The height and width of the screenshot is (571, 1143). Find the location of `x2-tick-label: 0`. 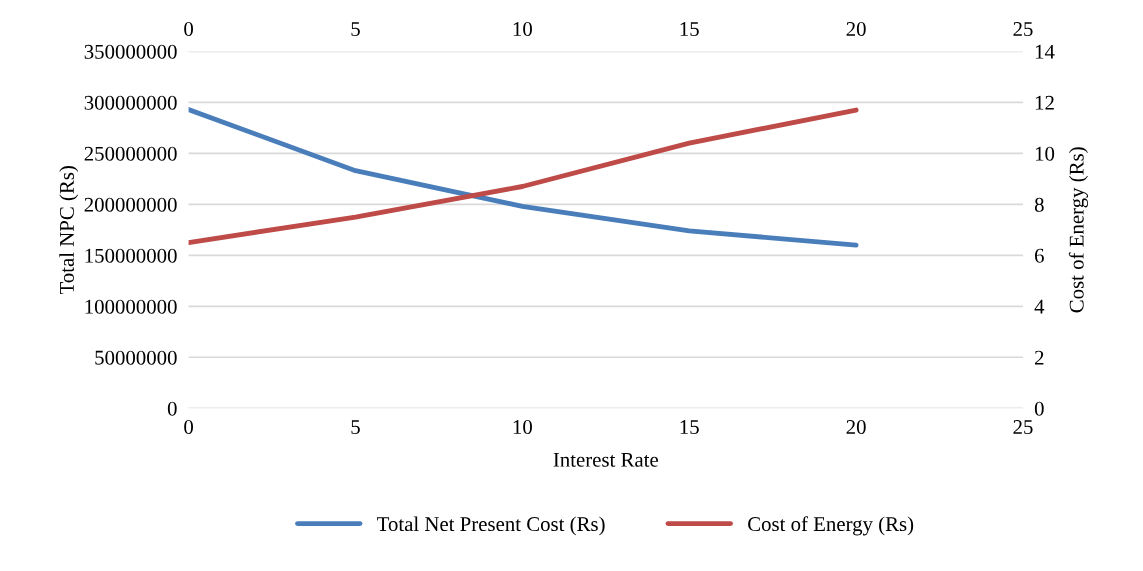

x2-tick-label: 0 is located at coordinates (189, 29).